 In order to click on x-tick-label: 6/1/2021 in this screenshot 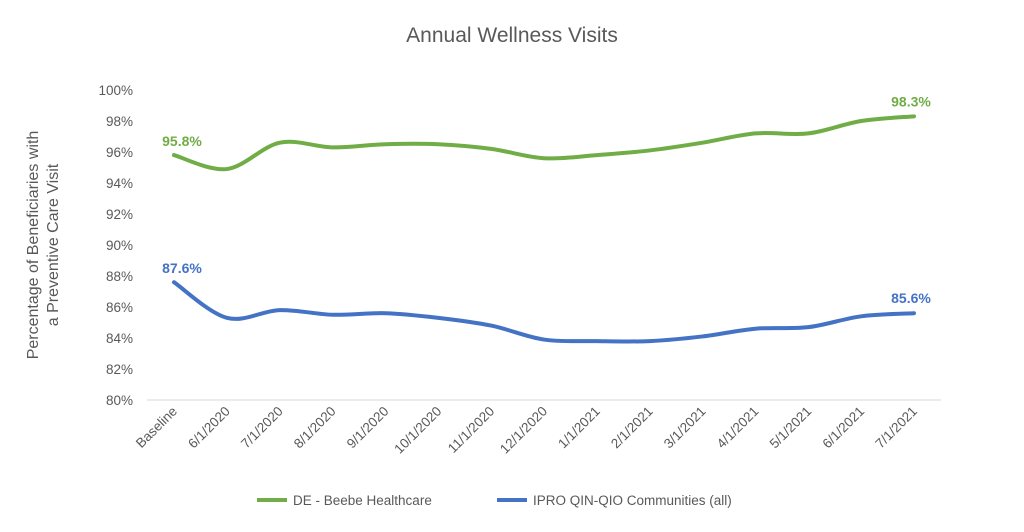, I will do `click(843, 428)`.